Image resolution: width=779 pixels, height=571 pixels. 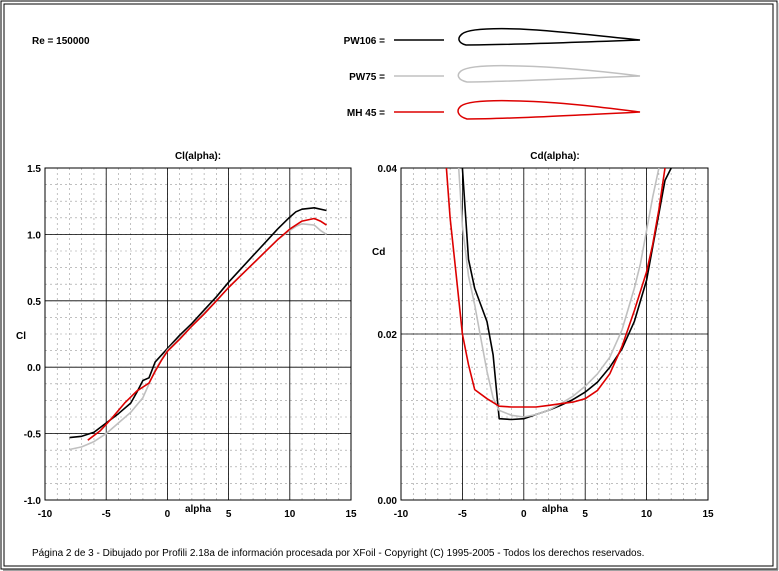 I want to click on y-tick-label: 0.5, so click(x=34, y=302).